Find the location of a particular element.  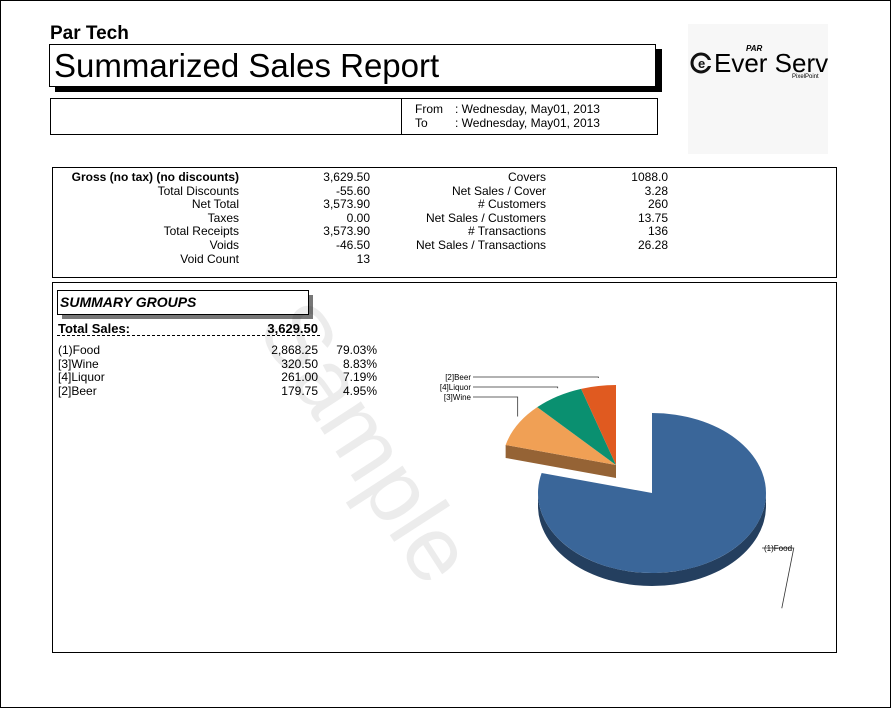

group-pct: 4.95% is located at coordinates (359, 390).